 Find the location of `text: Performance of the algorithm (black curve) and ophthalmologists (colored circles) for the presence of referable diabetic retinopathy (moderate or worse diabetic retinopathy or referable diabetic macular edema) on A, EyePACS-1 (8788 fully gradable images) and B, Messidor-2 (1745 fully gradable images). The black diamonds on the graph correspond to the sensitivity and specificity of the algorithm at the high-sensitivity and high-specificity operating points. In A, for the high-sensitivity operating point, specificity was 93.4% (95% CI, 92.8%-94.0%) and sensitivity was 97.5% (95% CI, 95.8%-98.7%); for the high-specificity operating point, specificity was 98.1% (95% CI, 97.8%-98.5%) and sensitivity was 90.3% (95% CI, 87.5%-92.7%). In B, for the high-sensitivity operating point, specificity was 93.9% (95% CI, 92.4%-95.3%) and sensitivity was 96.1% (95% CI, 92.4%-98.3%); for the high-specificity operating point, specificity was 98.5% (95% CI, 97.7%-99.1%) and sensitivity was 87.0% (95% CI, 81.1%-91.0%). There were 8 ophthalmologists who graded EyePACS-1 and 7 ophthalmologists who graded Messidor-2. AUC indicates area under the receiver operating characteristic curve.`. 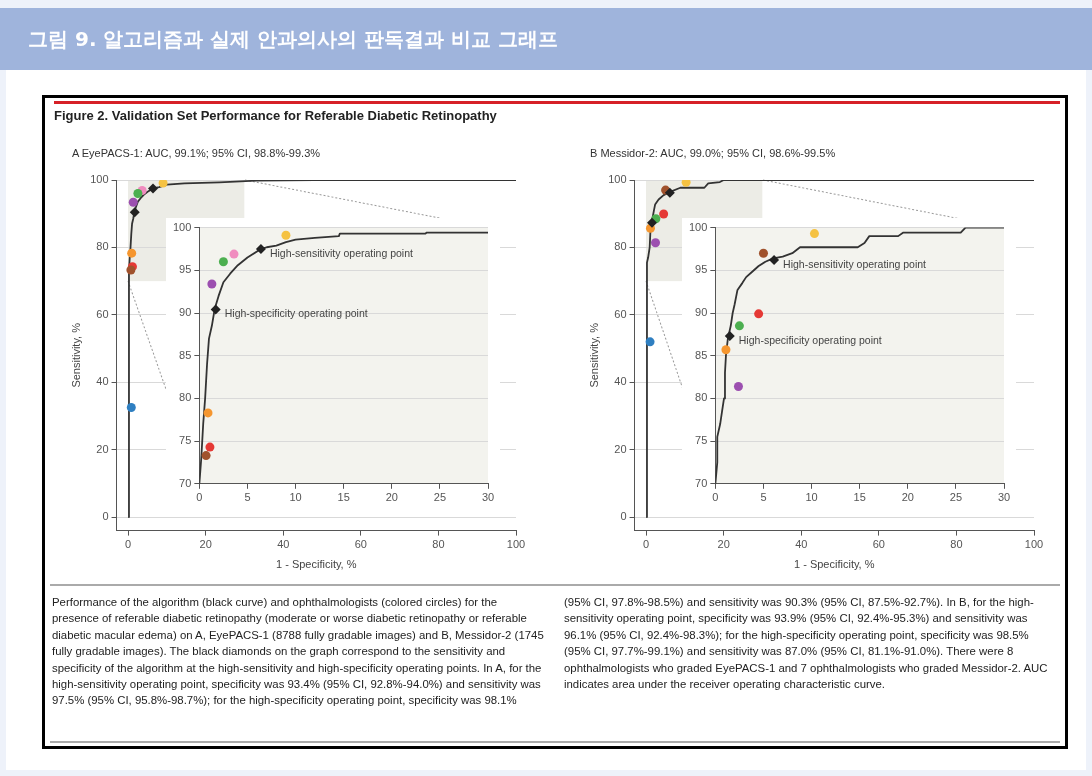

text: Performance of the algorithm (black curve) and ophthalmologists (colored circles) for the presence of referable diabetic retinopathy (moderate or worse diabetic retinopathy or referable diabetic macular edema) on A, EyePACS-1 (8788 fully gradable images) and B, Messidor-2 (1745 fully gradable images). The black diamonds on the graph correspond to the sensitivity and specificity of the algorithm at the high-sensitivity and high-specificity operating points. In A, for the high-sensitivity operating point, specificity was 93.4% (95% CI, 92.8%-94.0%) and sensitivity was 97.5% (95% CI, 95.8%-98.7%); for the high-specificity operating point, specificity was 98.1% (95% CI, 97.8%-98.5%) and sensitivity was 90.3% (95% CI, 87.5%-92.7%). In B, for the high-sensitivity operating point, specificity was 93.9% (95% CI, 92.4%-95.3%) and sensitivity was 96.1% (95% CI, 92.4%-98.3%); for the high-specificity operating point, specificity was 98.5% (95% CI, 97.7%-99.1%) and sensitivity was 87.0% (95% CI, 81.1%-91.0%). There were 8 ophthalmologists who graded EyePACS-1 and 7 ophthalmologists who graded Messidor-2. AUC indicates area under the receiver operating characteristic curve. is located at coordinates (550, 651).